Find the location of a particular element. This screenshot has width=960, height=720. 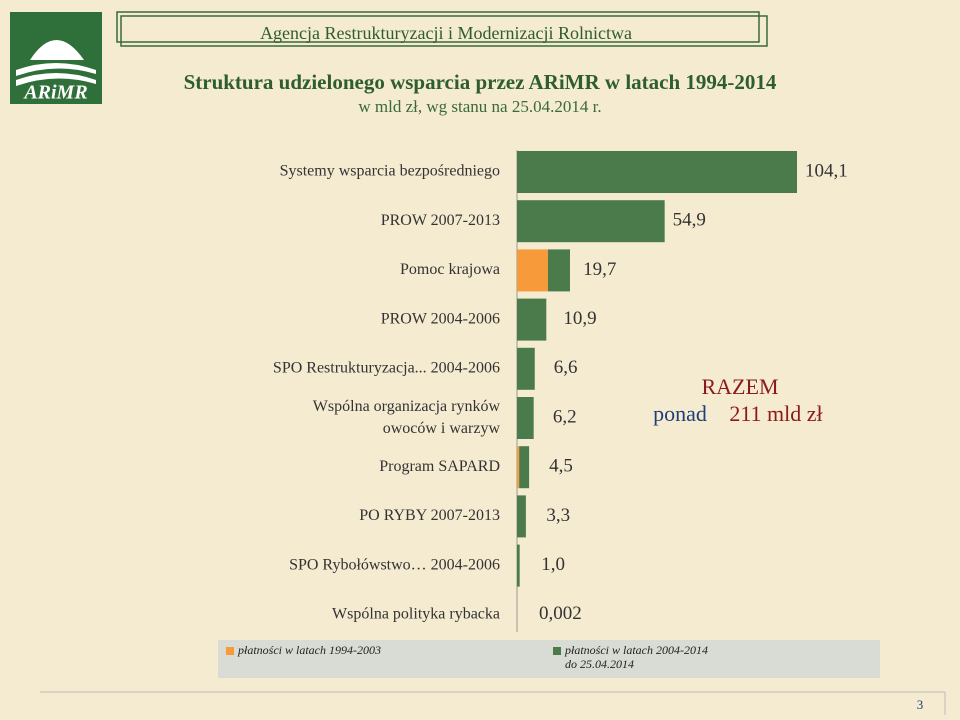

category-label: SPO Restrukturyzacja... 2004-2006 is located at coordinates (386, 367).